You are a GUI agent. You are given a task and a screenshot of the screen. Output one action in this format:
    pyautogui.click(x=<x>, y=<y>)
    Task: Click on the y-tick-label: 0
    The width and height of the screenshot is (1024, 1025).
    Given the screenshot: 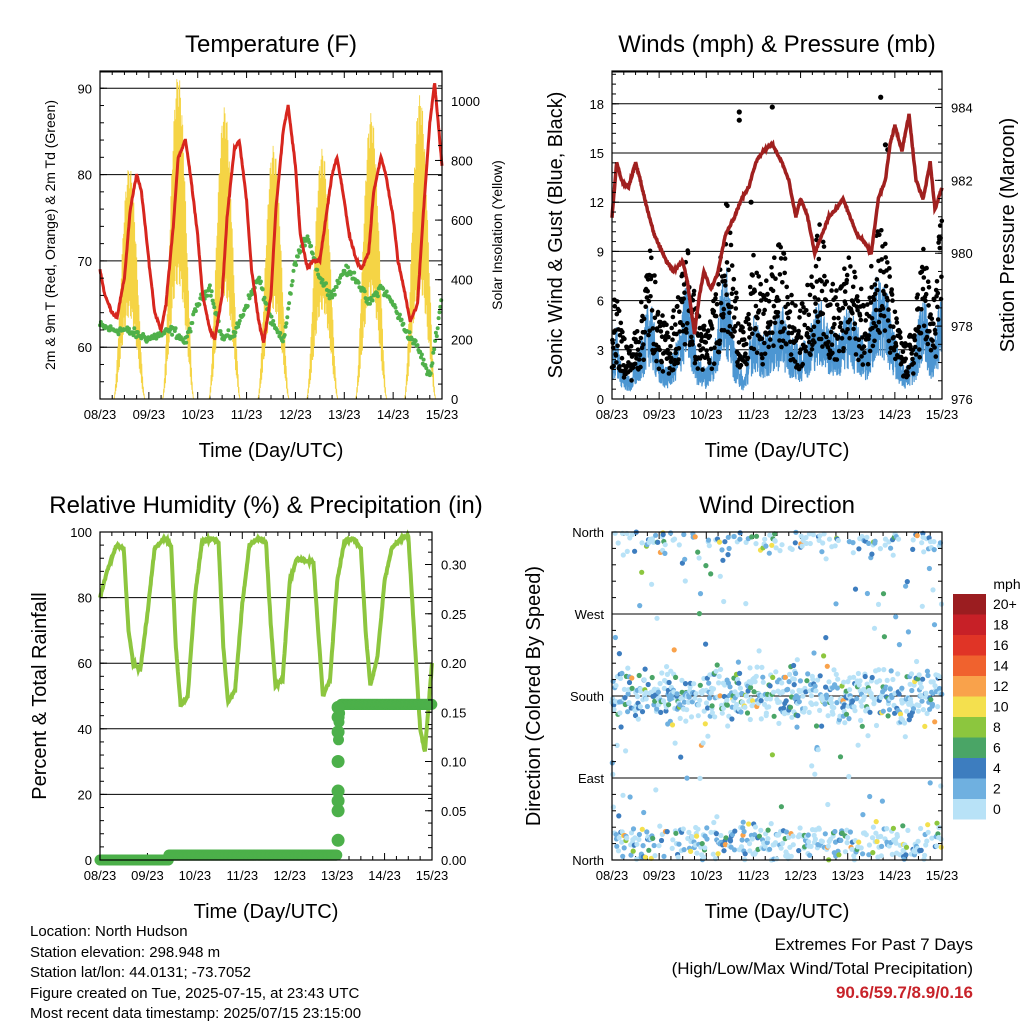 What is the action you would take?
    pyautogui.click(x=88, y=860)
    